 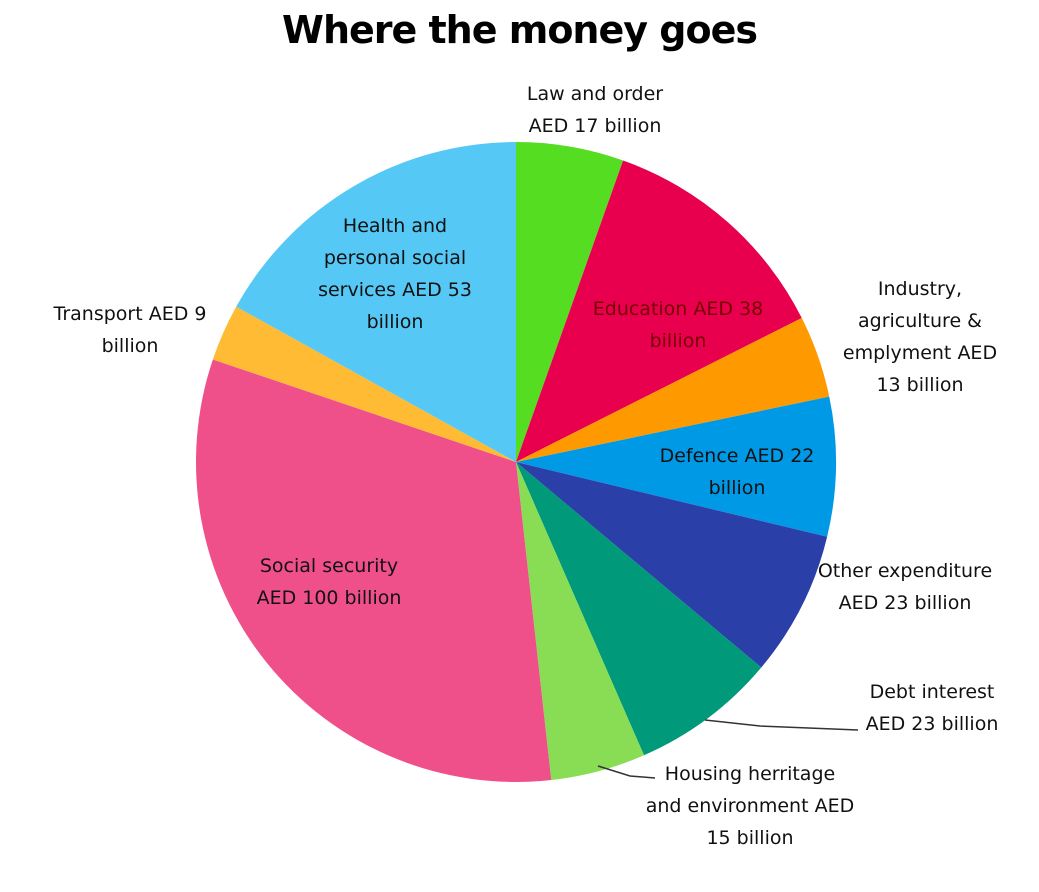 I want to click on value-label: AED 9 billion, so click(x=154, y=330).